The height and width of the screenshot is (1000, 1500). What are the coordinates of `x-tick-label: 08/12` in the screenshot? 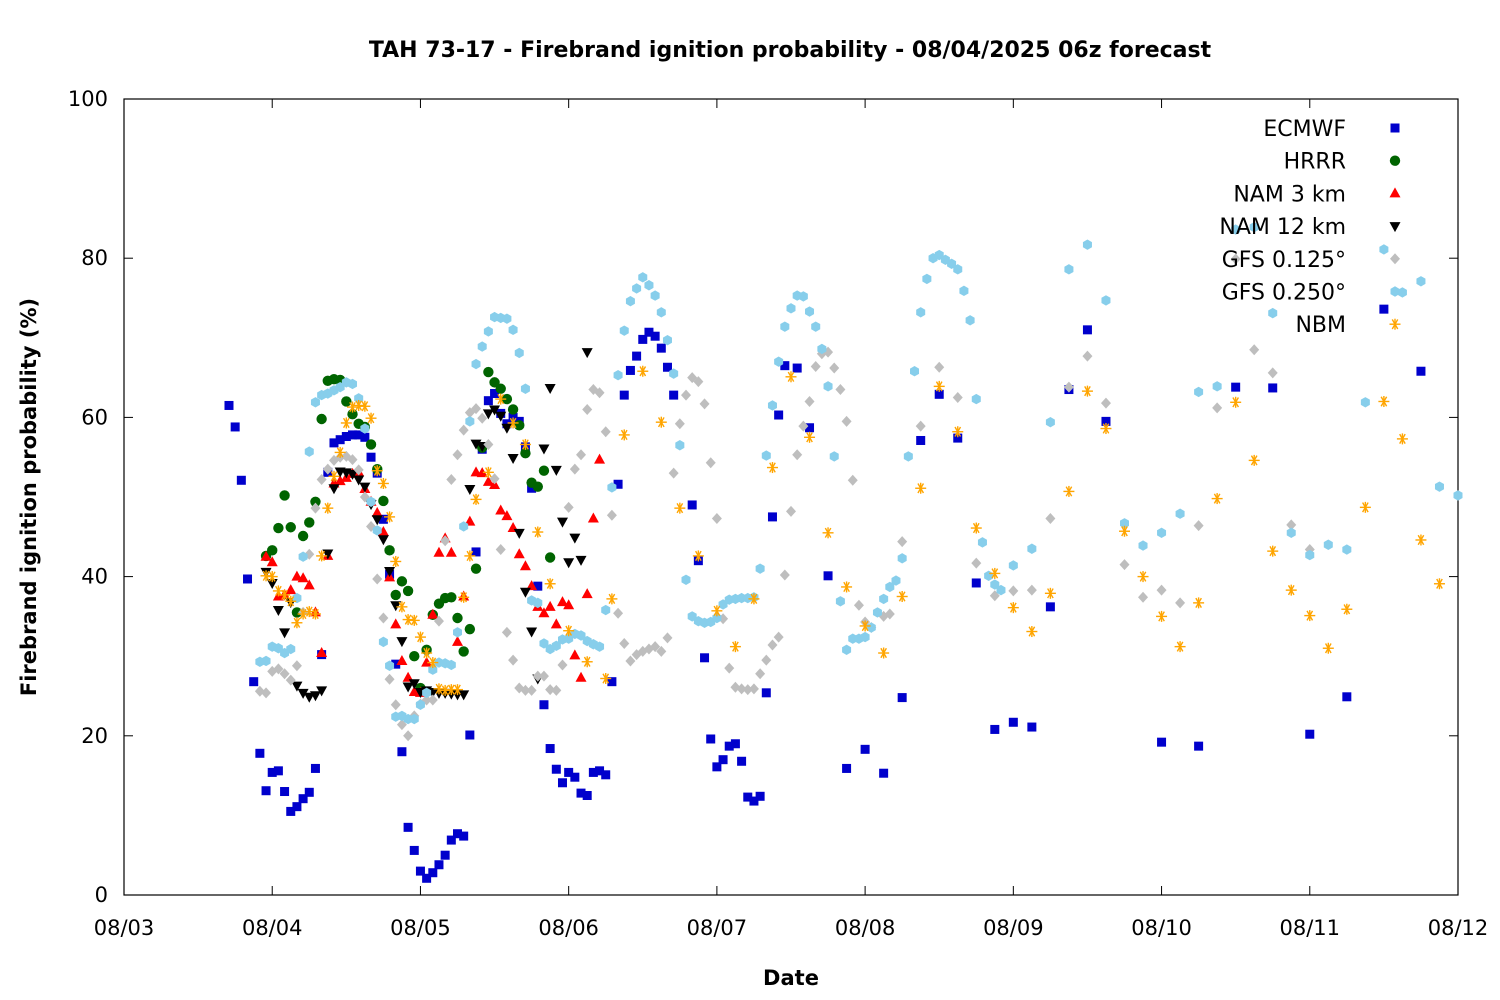 It's located at (1458, 928).